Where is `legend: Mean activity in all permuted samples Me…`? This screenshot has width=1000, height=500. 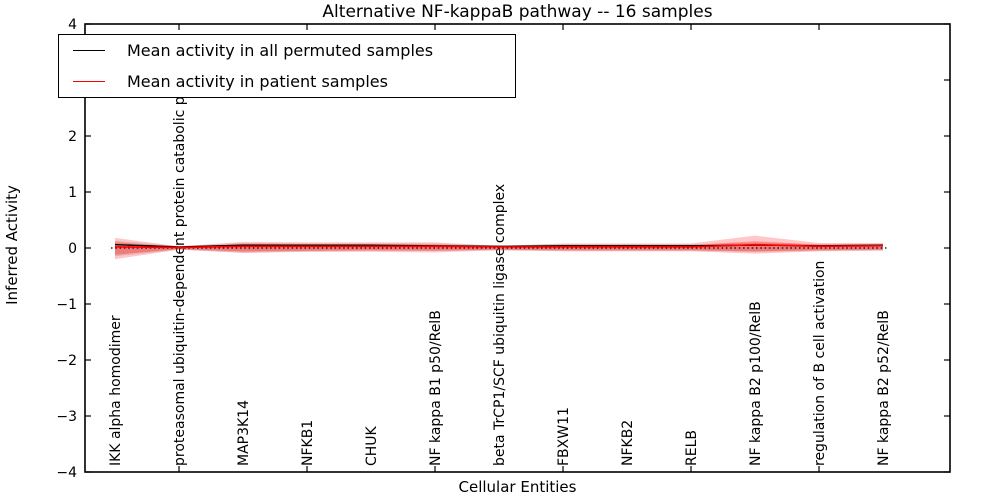
legend: Mean activity in all permuted samples Me… is located at coordinates (287, 66).